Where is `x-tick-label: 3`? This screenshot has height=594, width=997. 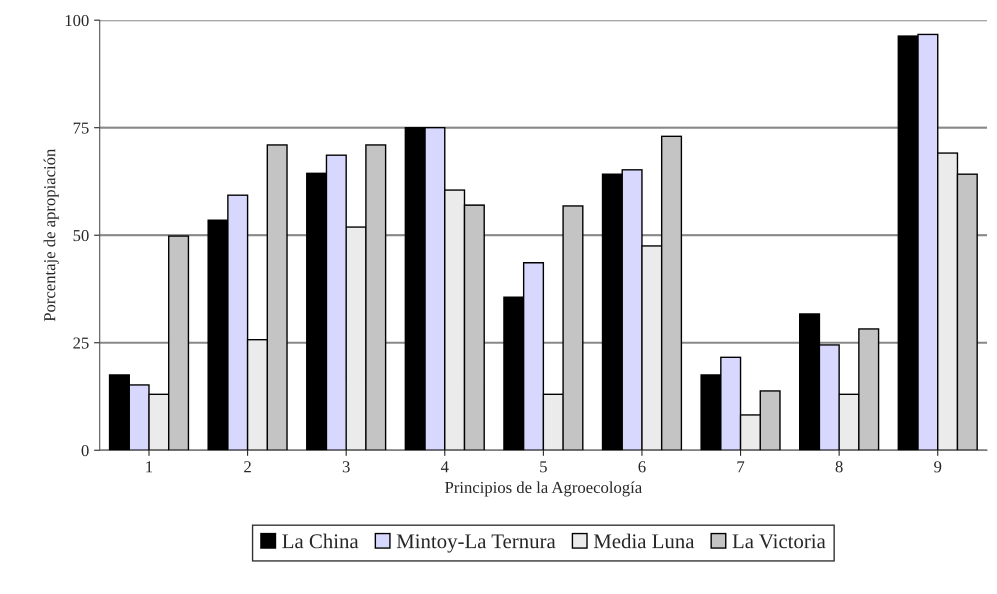 x-tick-label: 3 is located at coordinates (346, 466).